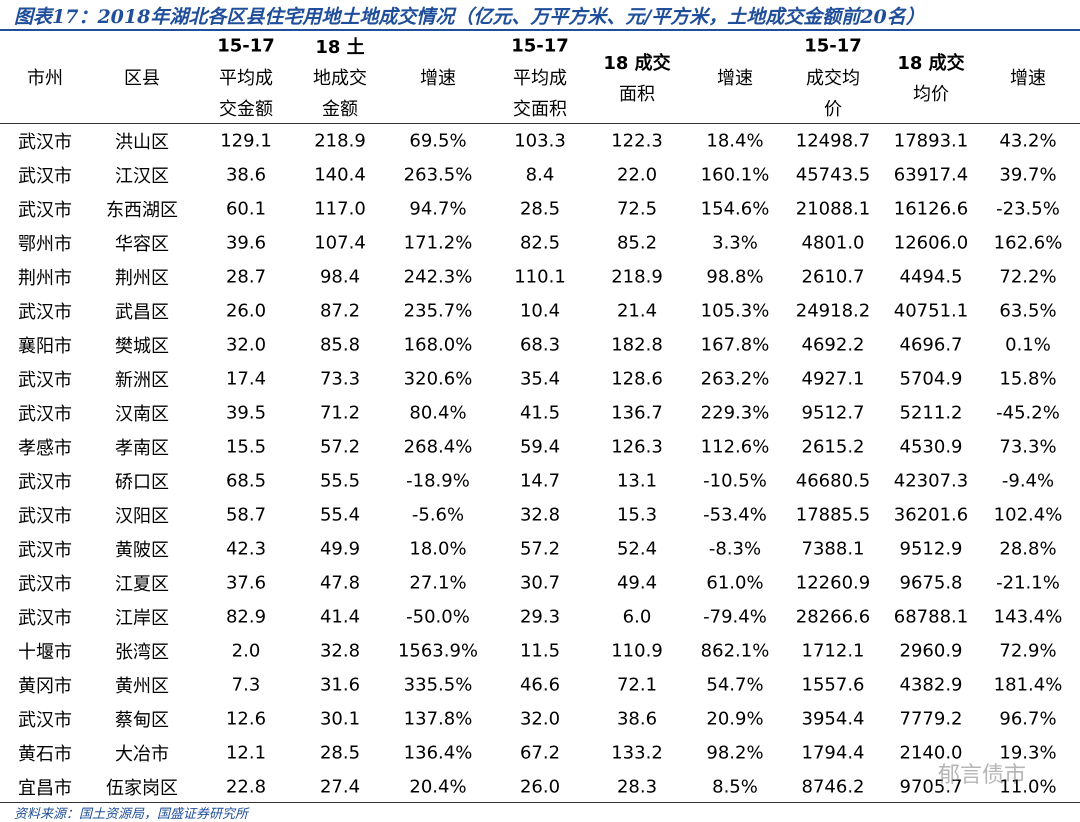 This screenshot has width=1080, height=822. Describe the element at coordinates (637, 141) in the screenshot. I see `cell: 122.3` at that location.